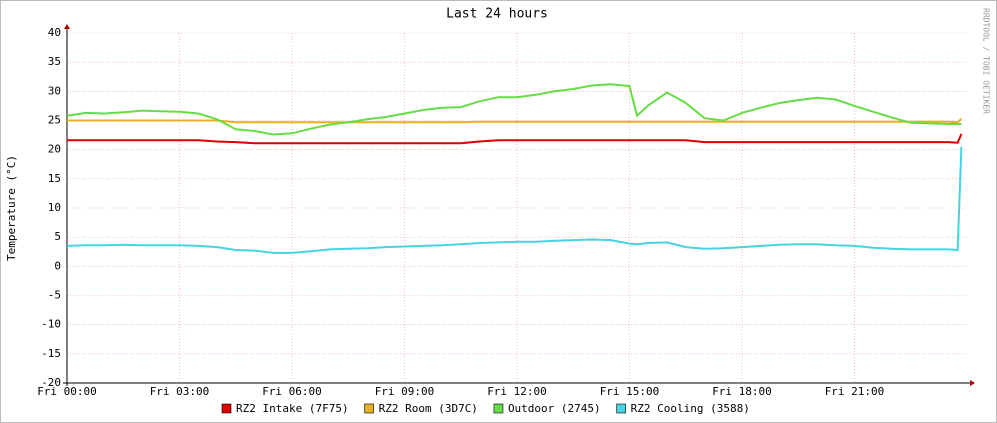  Describe the element at coordinates (554, 408) in the screenshot. I see `legend-label: Outdoor (2745)` at that location.